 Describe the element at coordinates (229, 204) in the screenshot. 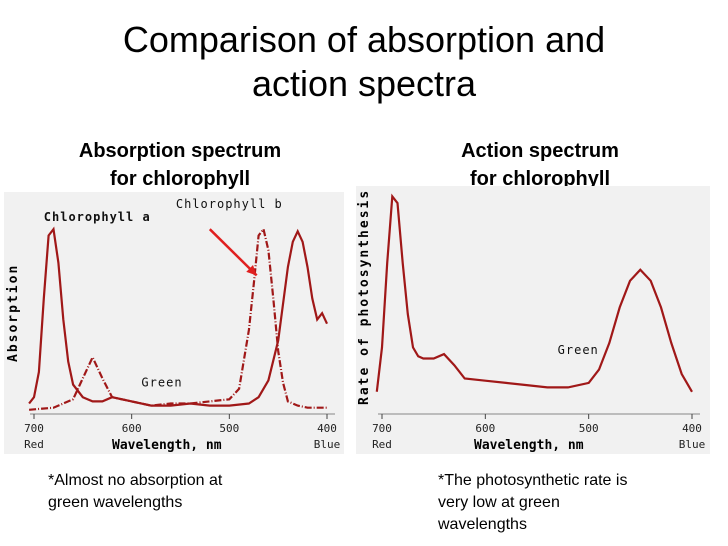

I see `absorption-annotation: Chlorophyll b` at that location.